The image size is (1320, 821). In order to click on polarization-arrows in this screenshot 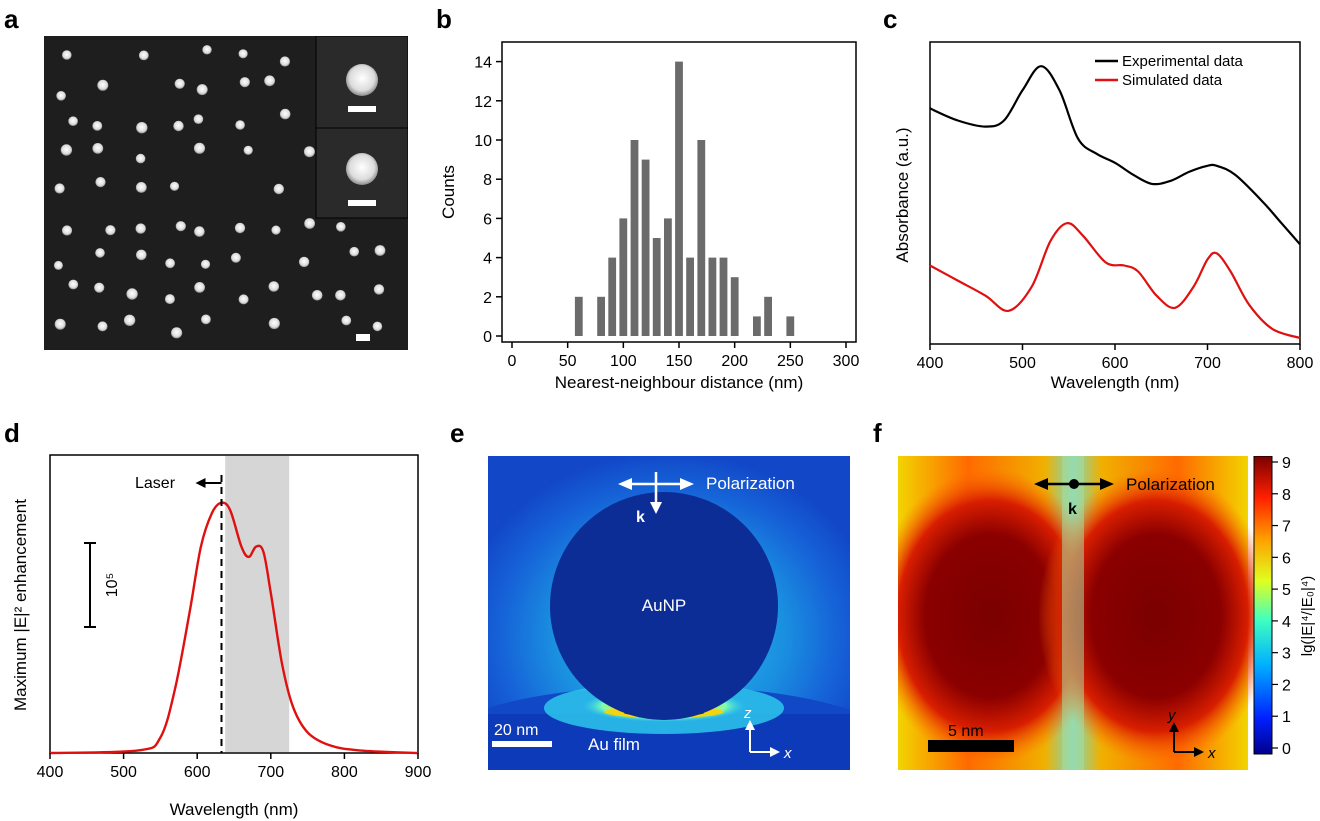, I will do `click(656, 493)`.